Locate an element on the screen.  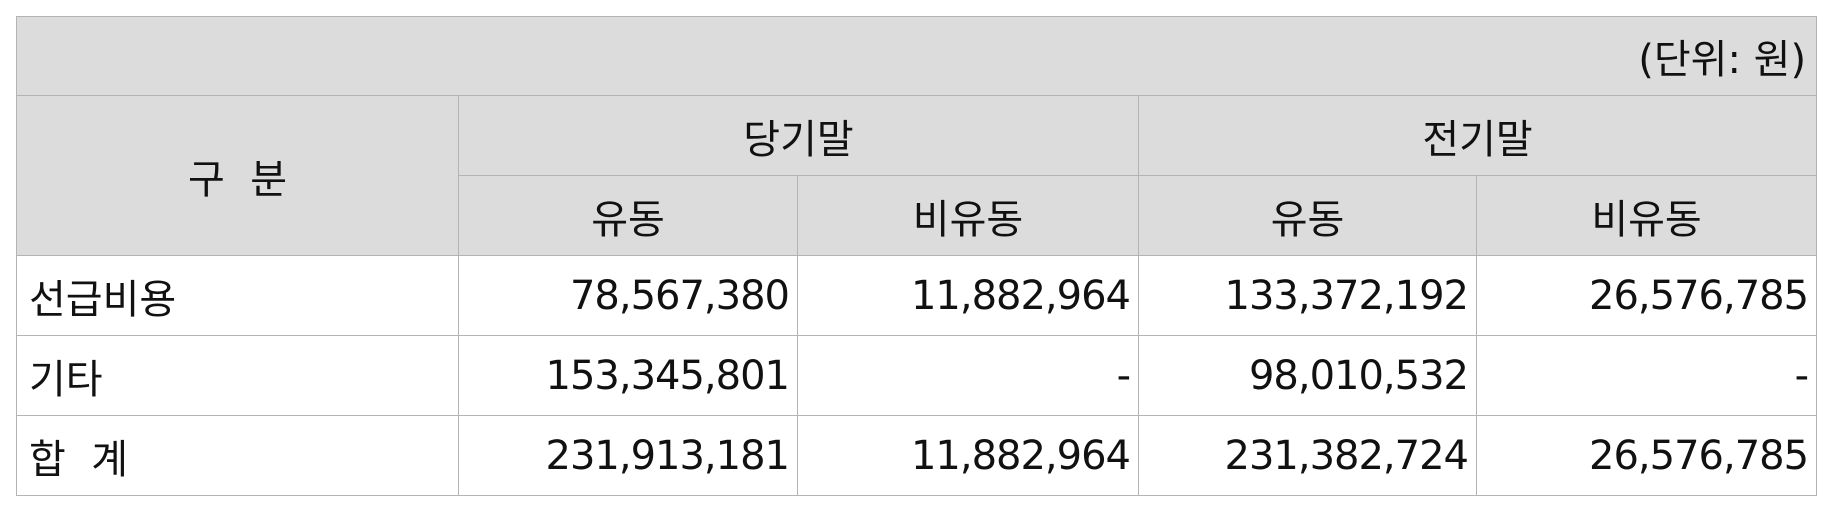
cell-prior-current: 231,382,724 is located at coordinates (1307, 455).